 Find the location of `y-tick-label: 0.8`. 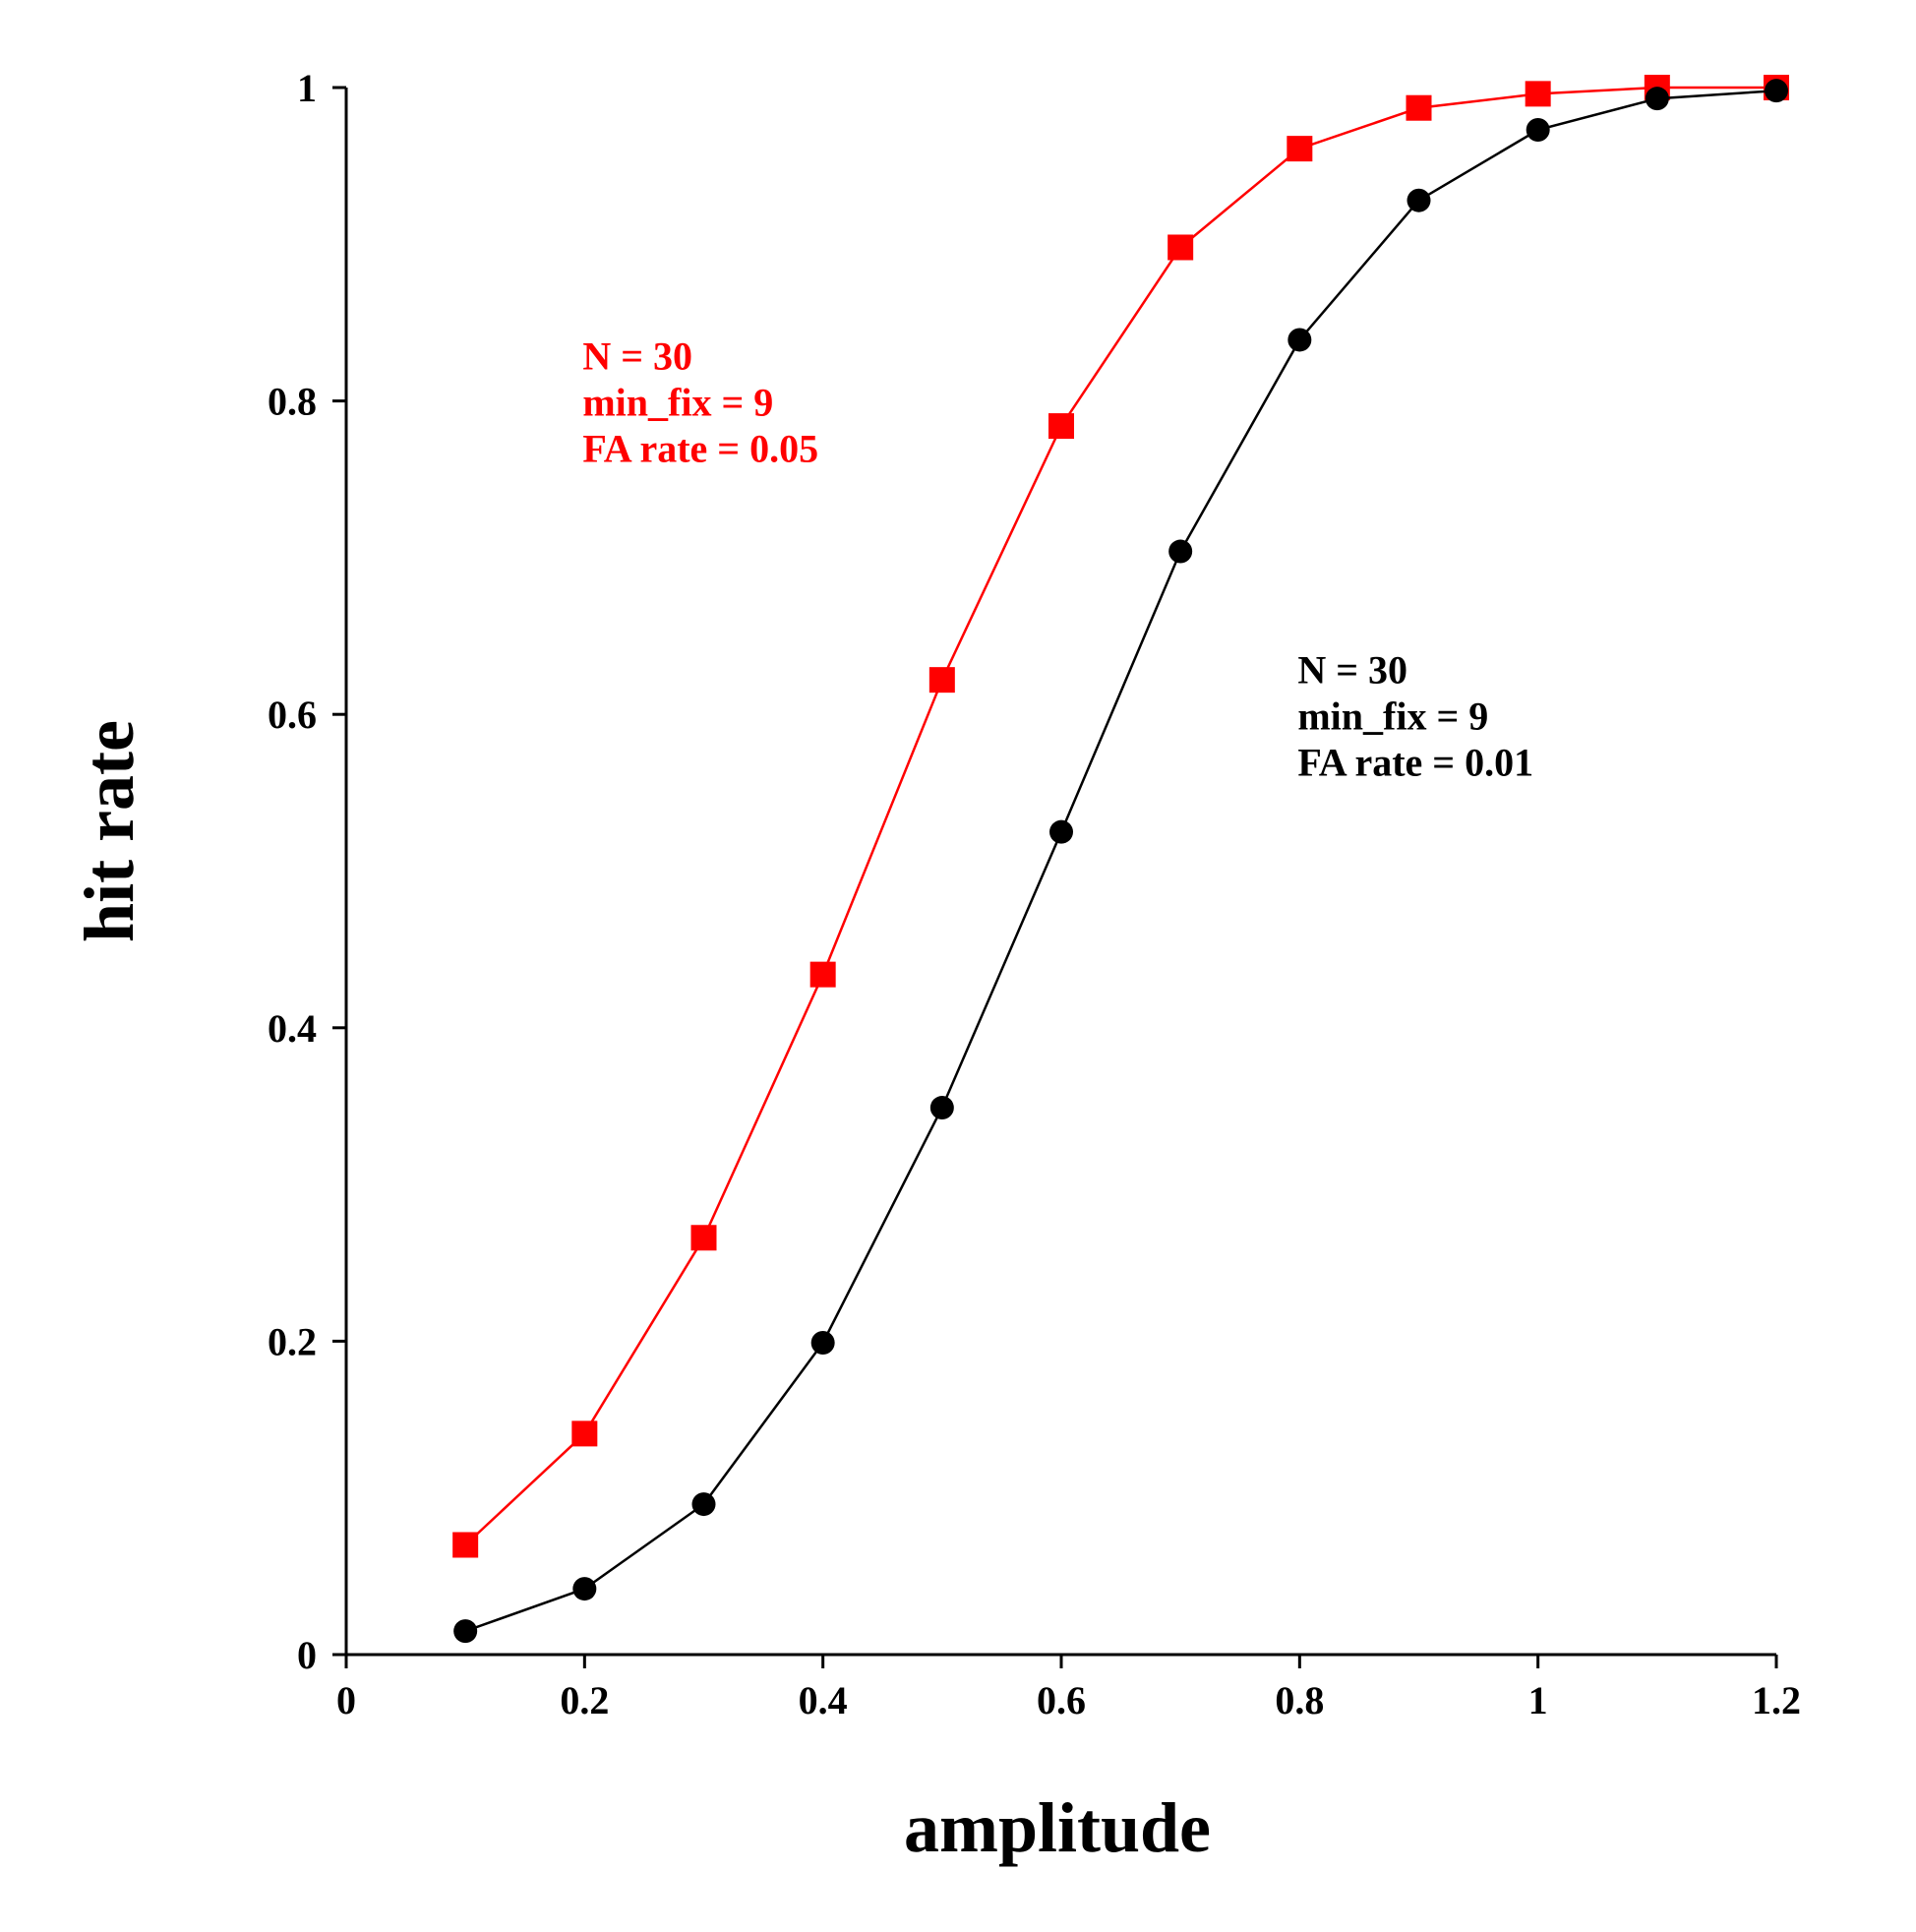

y-tick-label: 0.8 is located at coordinates (292, 402).